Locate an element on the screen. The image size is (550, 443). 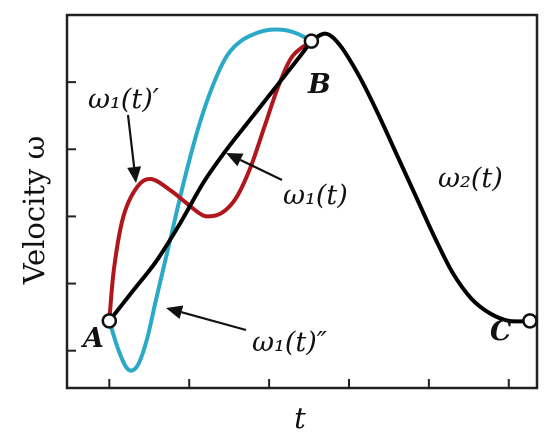
y-axis-label: Velocity ω is located at coordinates (34, 211).